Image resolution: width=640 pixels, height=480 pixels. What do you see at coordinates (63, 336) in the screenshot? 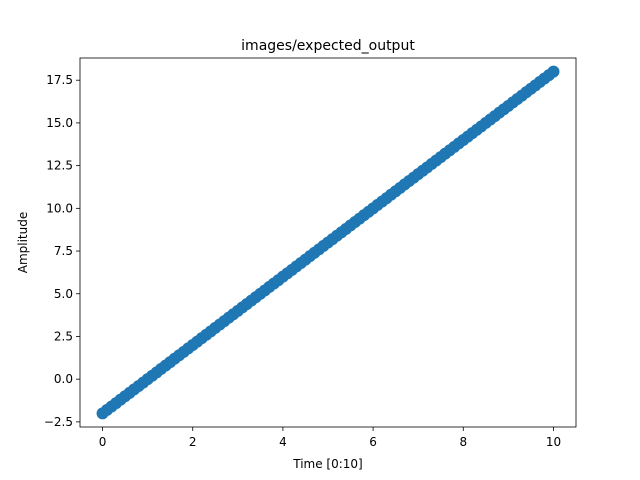
I see `y-tick-label: 2.5` at bounding box center [63, 336].